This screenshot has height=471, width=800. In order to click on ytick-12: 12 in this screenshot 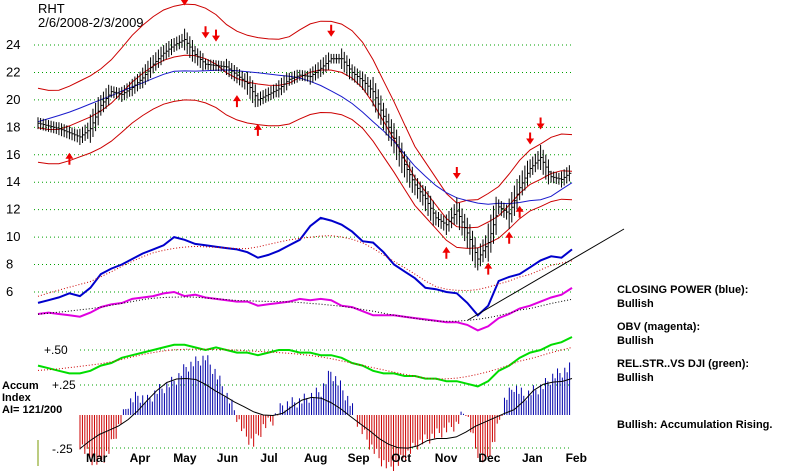, I will do `click(13, 209)`.